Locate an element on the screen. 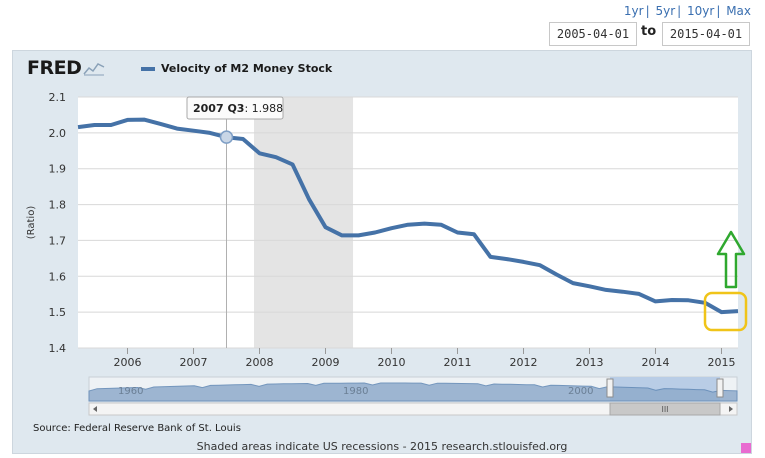 This screenshot has width=765, height=458. y-tick-label-1: 1.5 is located at coordinates (58, 312).